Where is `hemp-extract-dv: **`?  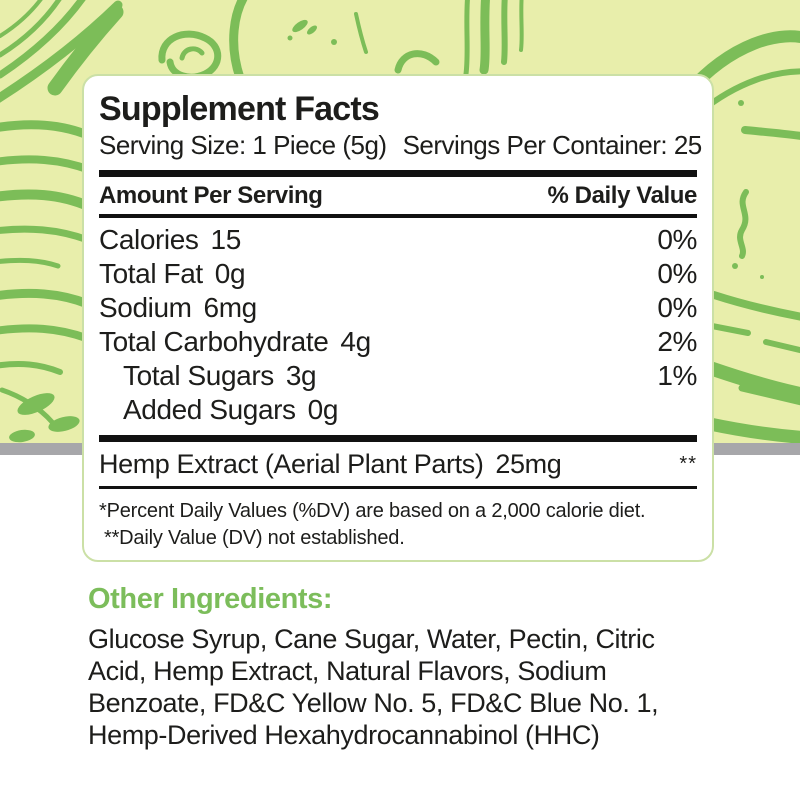 hemp-extract-dv: ** is located at coordinates (688, 464).